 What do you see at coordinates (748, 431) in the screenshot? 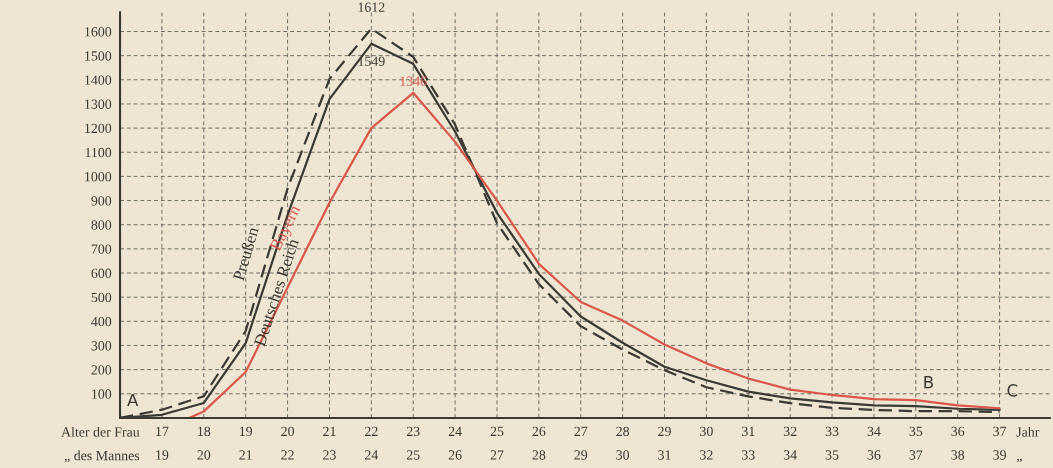
I see `x-tick-label: 31` at bounding box center [748, 431].